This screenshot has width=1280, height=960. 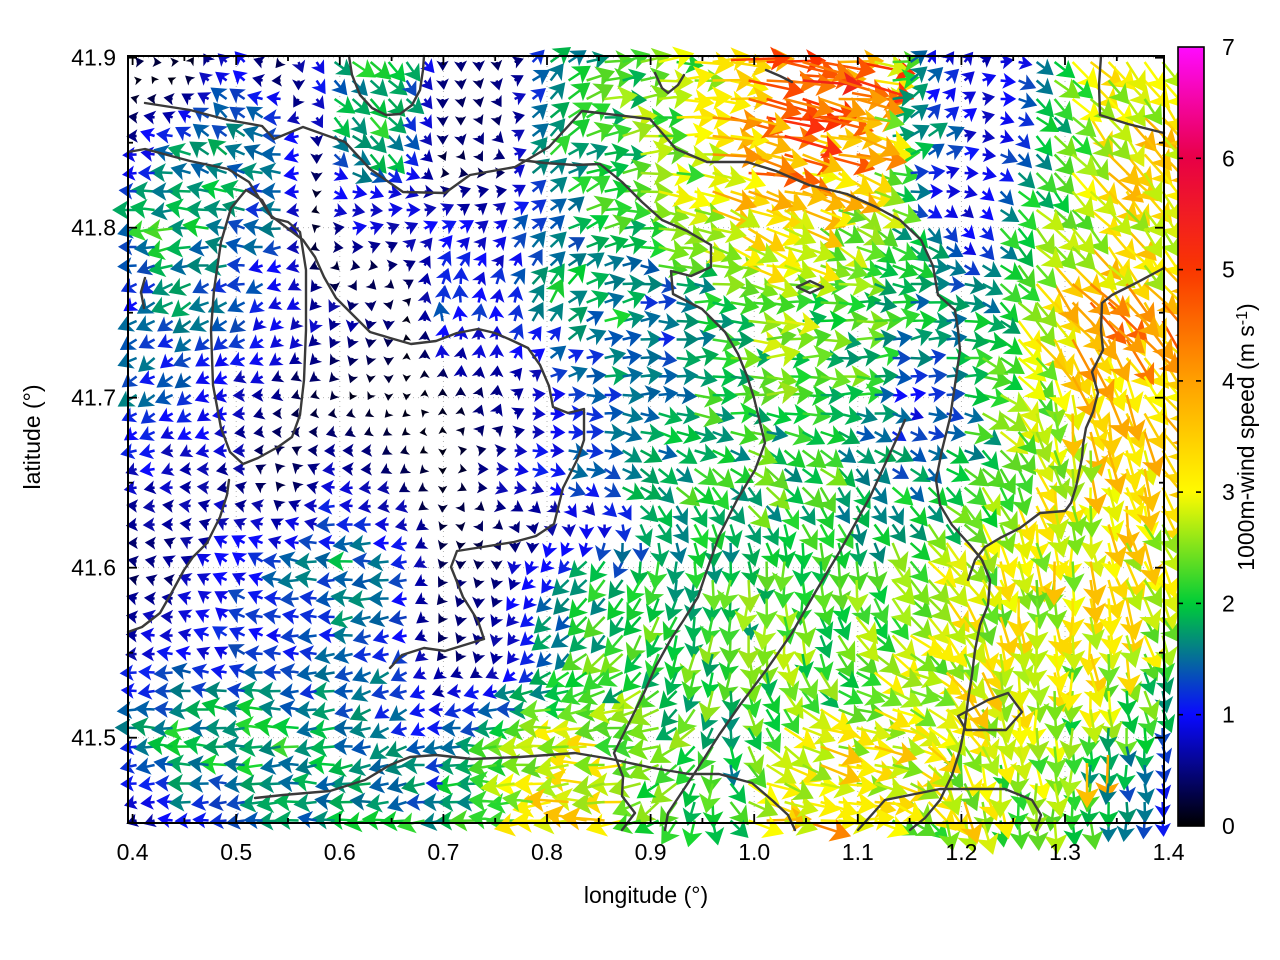 What do you see at coordinates (340, 852) in the screenshot?
I see `svg-text: 0.6` at bounding box center [340, 852].